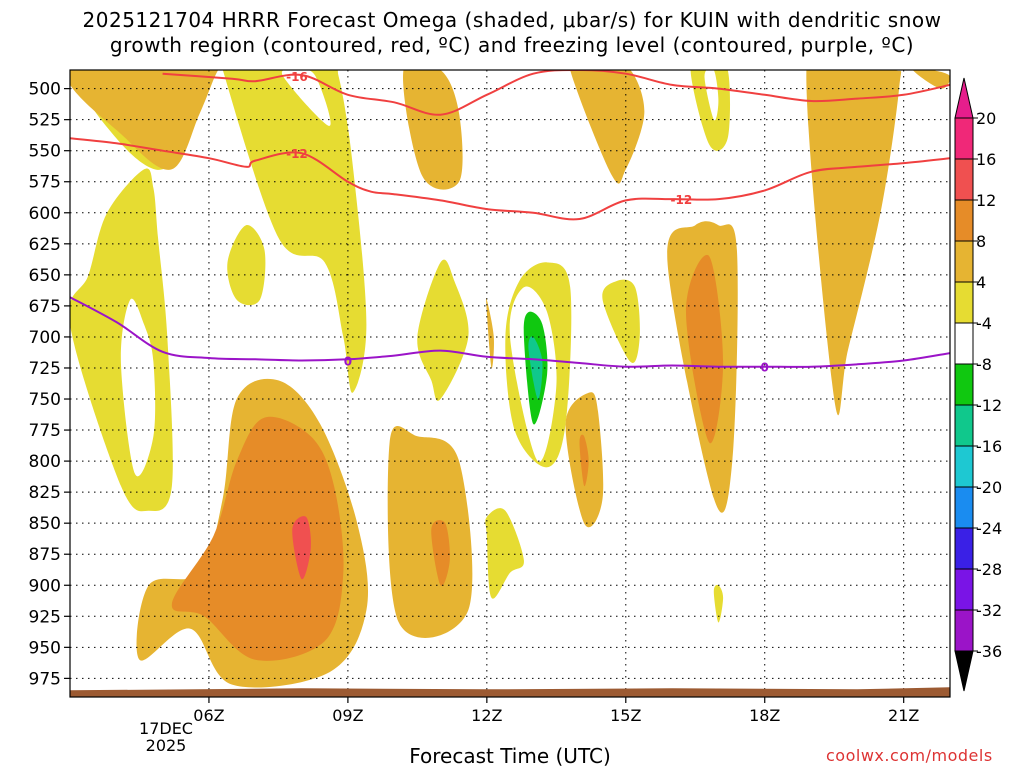  I want to click on freezing-level-line, so click(510, 332).